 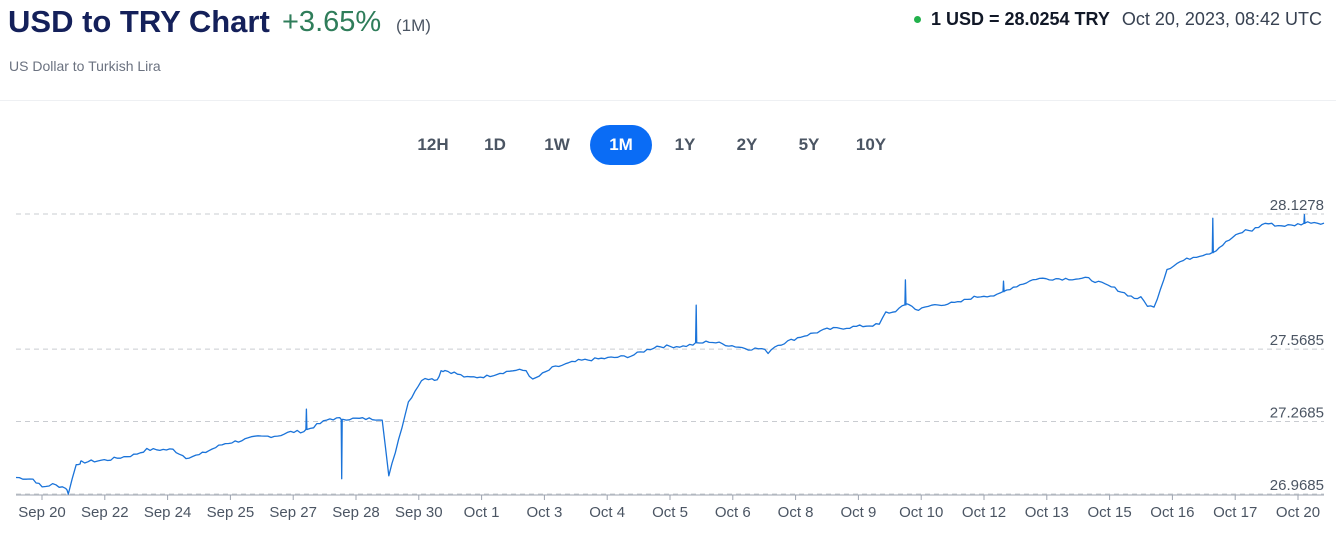 What do you see at coordinates (809, 144) in the screenshot?
I see `tab-5y: 5Y` at bounding box center [809, 144].